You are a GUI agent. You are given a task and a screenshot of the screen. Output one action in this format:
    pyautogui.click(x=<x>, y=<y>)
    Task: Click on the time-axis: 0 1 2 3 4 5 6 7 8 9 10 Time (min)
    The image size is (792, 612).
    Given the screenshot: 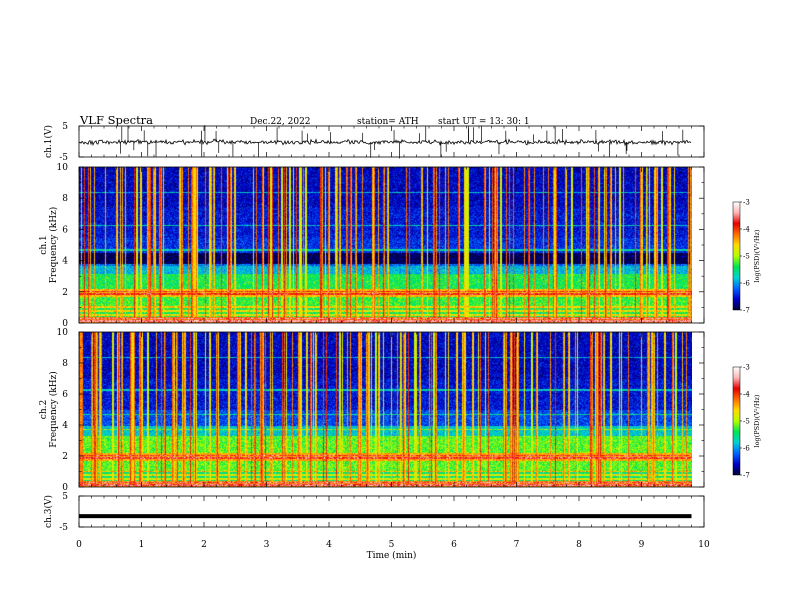 What is the action you would take?
    pyautogui.click(x=393, y=550)
    